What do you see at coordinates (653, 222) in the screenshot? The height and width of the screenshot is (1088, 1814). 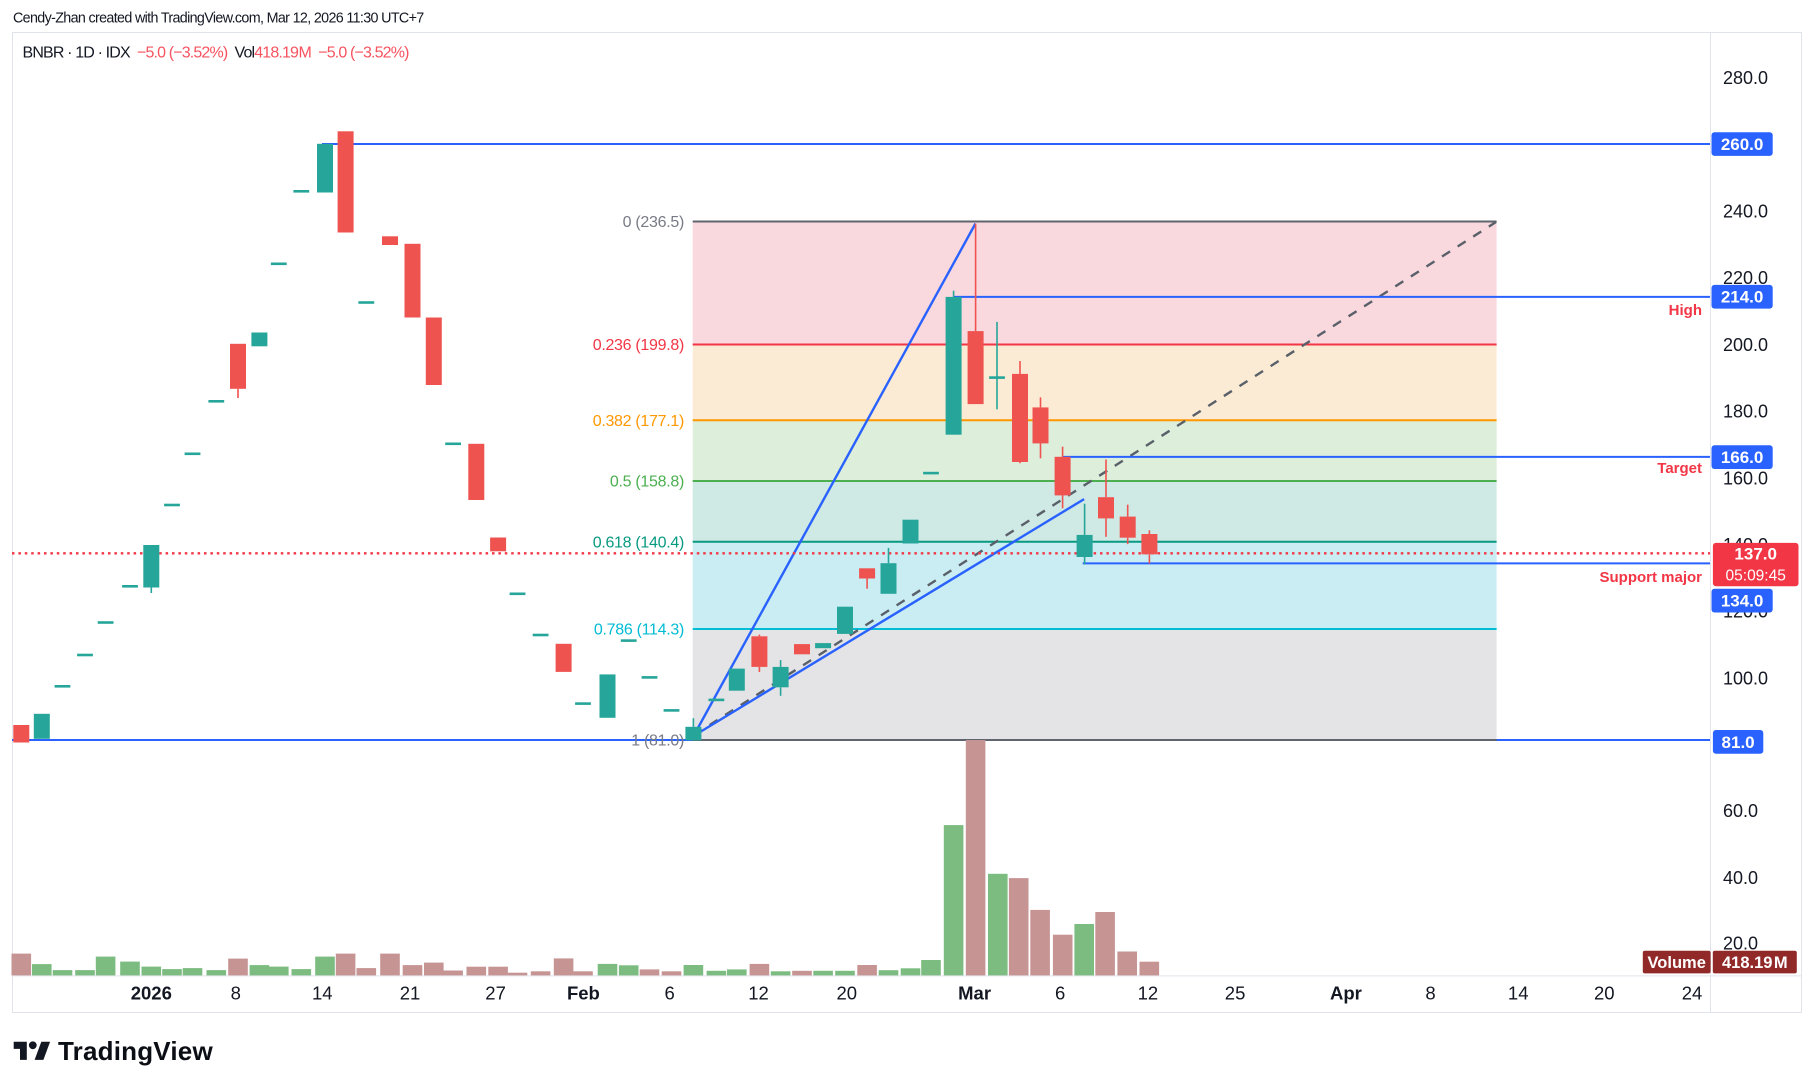 I see `svg-text: 0 (236.5)` at bounding box center [653, 222].